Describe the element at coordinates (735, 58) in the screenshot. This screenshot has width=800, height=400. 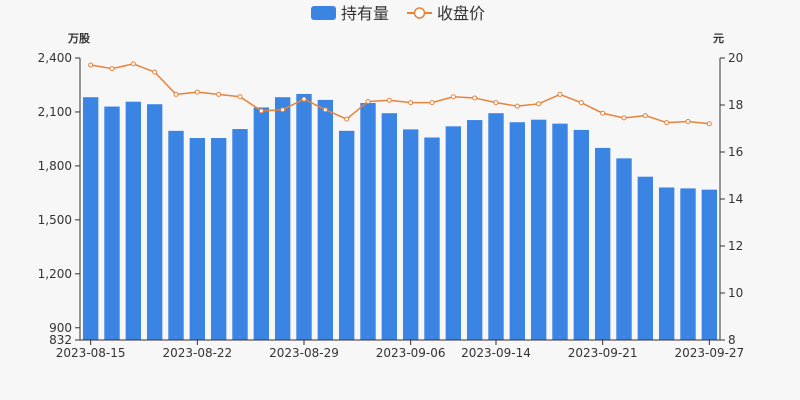
I see `right-tick-label: 20` at that location.